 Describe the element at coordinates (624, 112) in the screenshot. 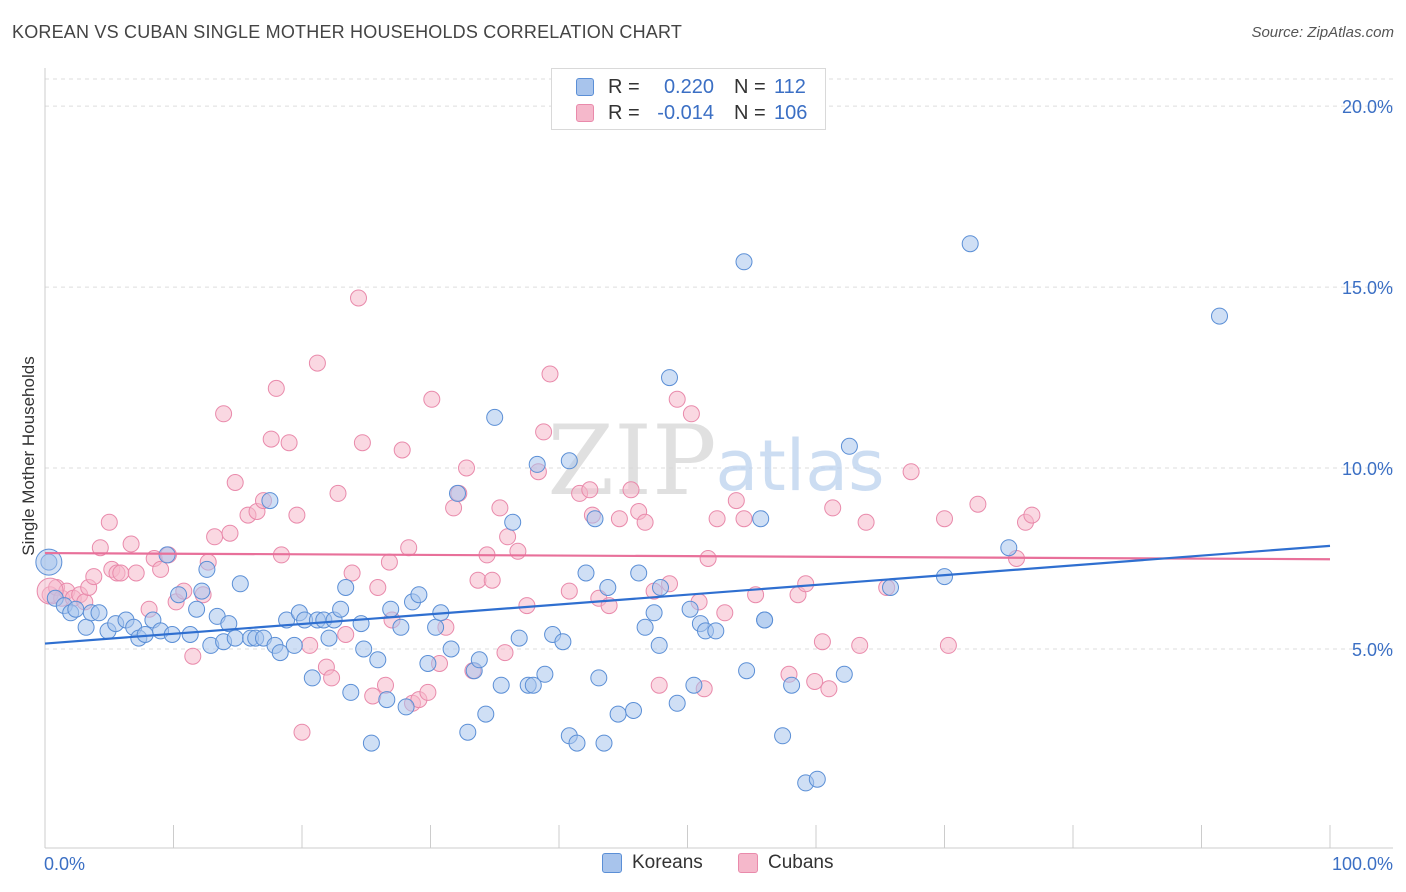

I see `r-label: R =` at that location.